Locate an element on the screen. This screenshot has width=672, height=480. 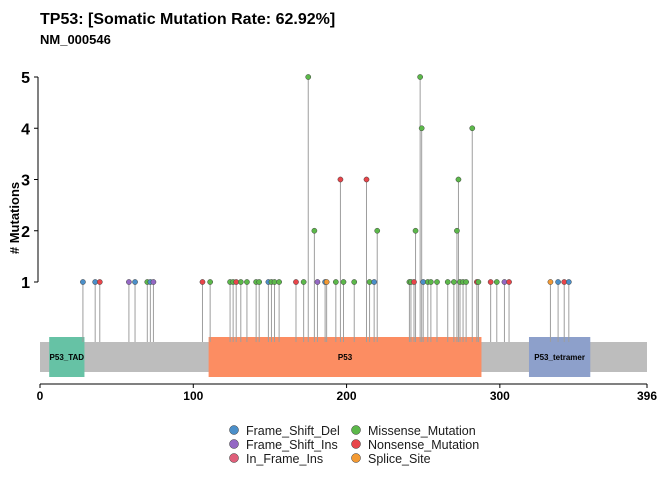
legend-label: Frame_Shift_Ins is located at coordinates (292, 445).